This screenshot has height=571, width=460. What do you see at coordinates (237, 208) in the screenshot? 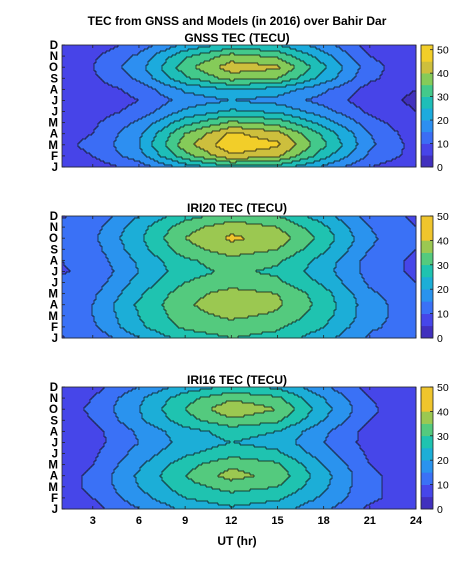
I see `panel-title-iri20: IRI20 TEC (TECU)` at bounding box center [237, 208].